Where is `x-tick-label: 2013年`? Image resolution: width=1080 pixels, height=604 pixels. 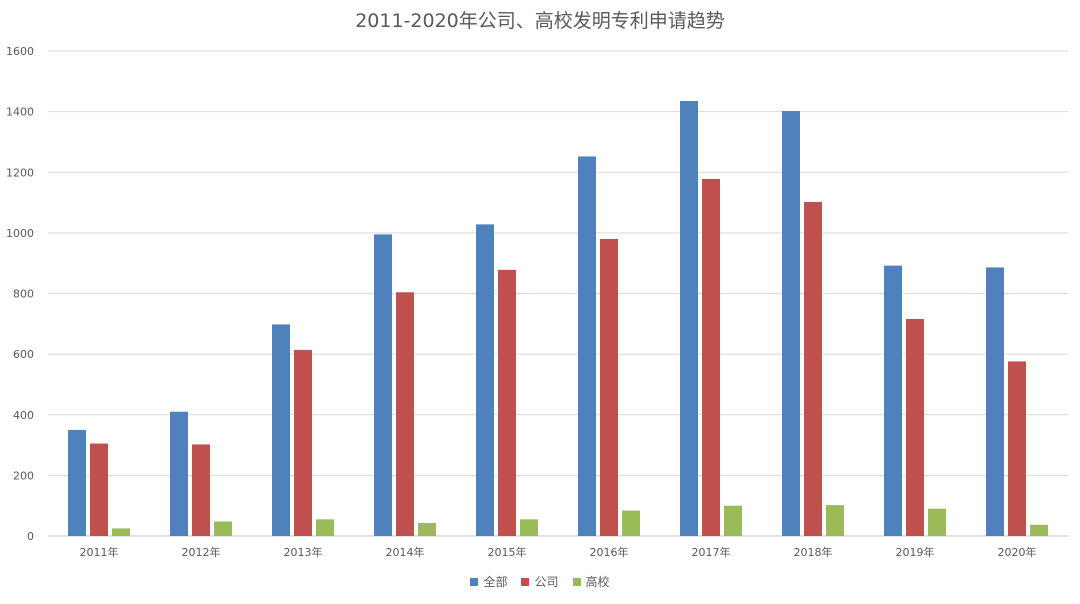 x-tick-label: 2013年 is located at coordinates (303, 552).